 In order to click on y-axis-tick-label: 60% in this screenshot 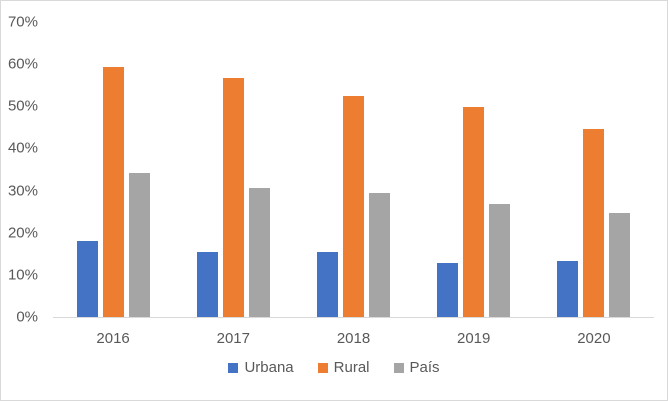, I will do `click(22, 64)`.